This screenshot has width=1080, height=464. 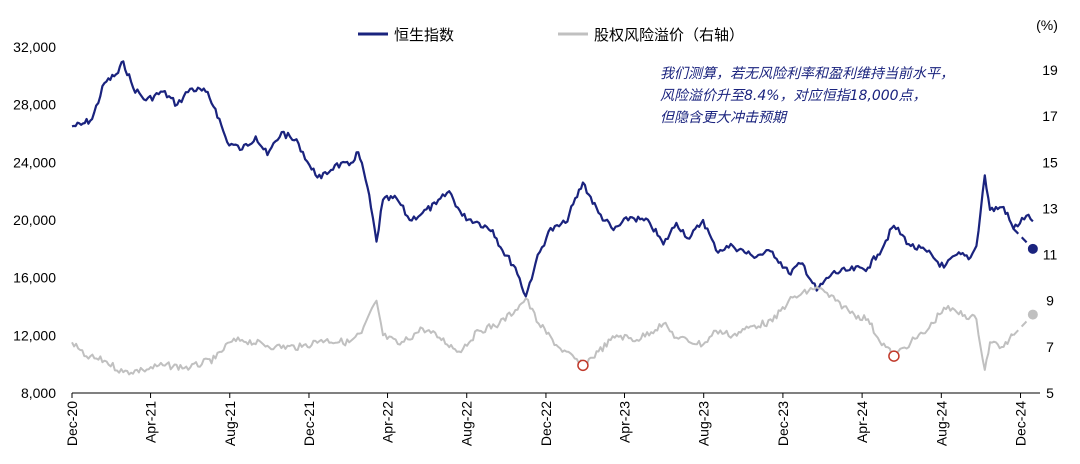 What do you see at coordinates (1050, 255) in the screenshot?
I see `y-right-tick-label: 11` at bounding box center [1050, 255].